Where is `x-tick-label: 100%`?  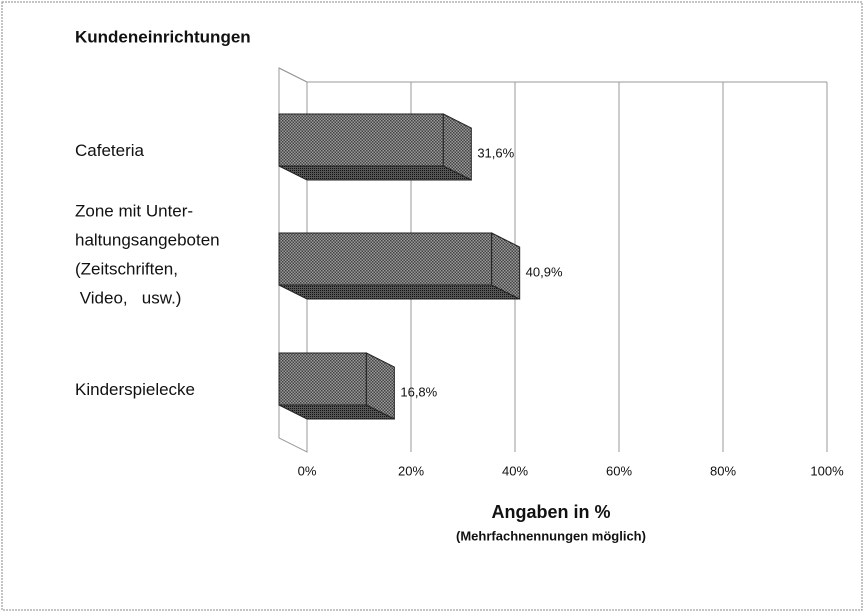 x-tick-label: 100% is located at coordinates (827, 470).